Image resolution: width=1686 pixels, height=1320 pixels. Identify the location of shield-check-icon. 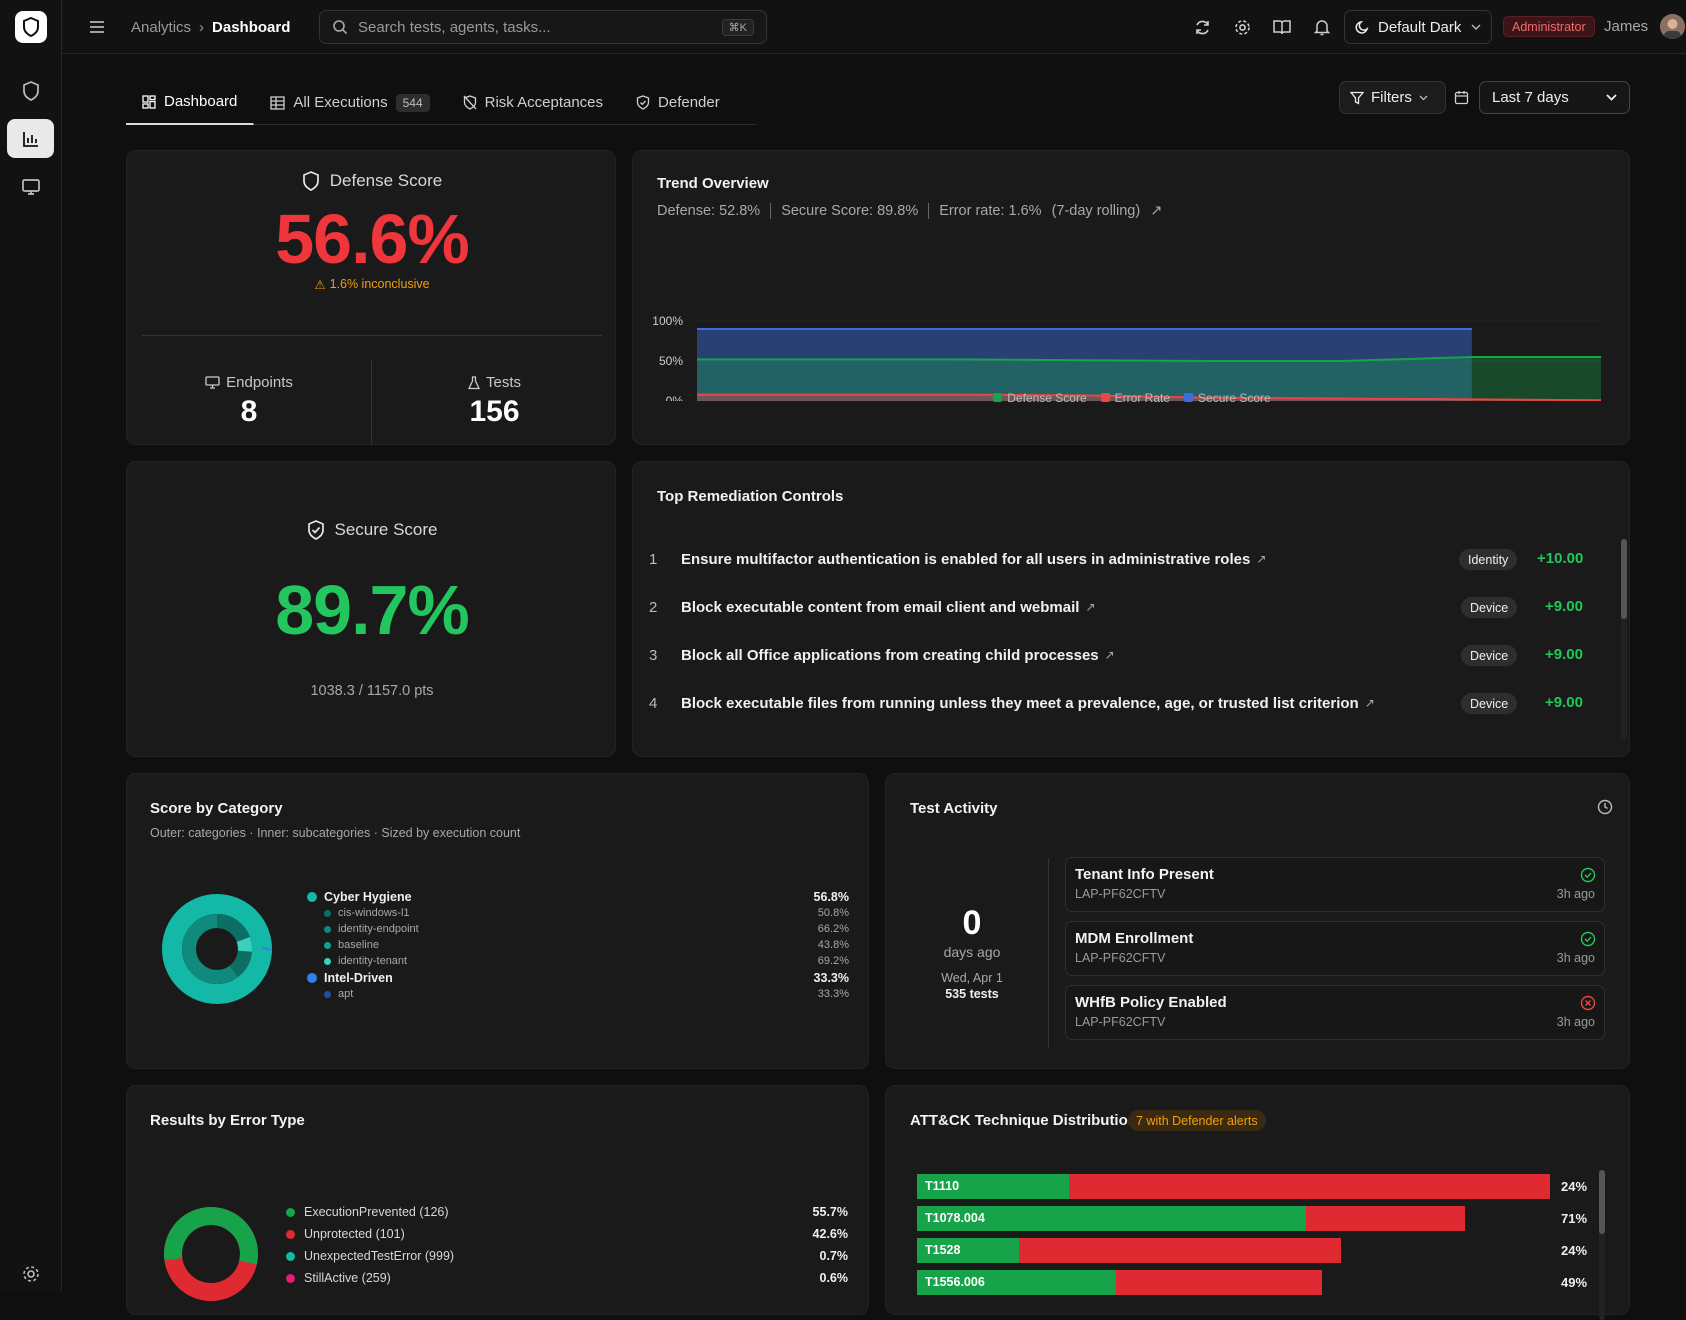
(315, 530).